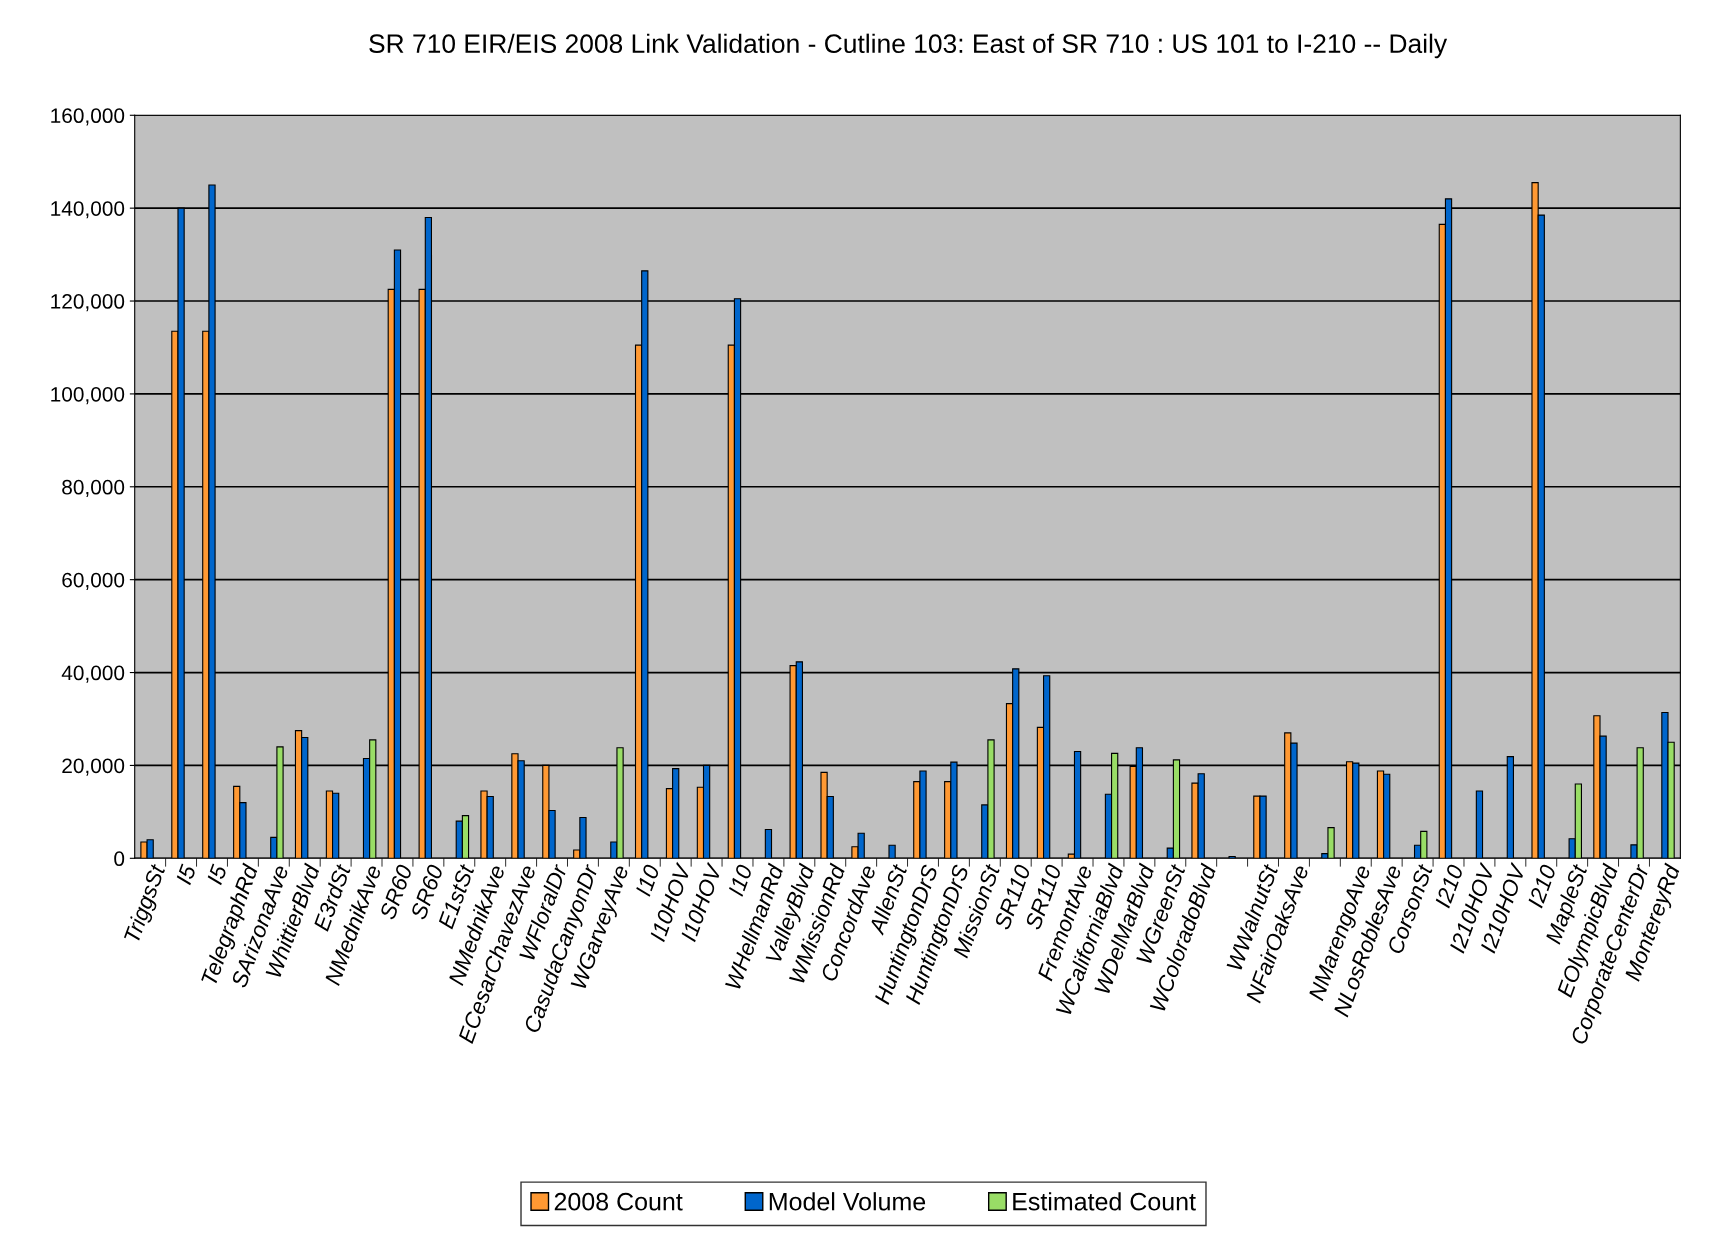 The width and height of the screenshot is (1727, 1253). What do you see at coordinates (93, 488) in the screenshot?
I see `y-tick-label: 80,000` at bounding box center [93, 488].